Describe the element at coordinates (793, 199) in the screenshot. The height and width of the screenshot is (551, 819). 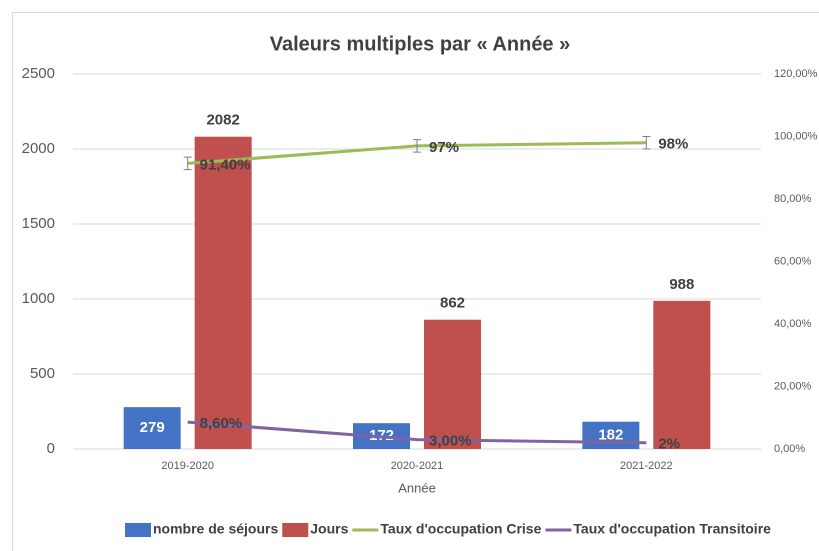
I see `y2-tick-label: 80,00%` at that location.